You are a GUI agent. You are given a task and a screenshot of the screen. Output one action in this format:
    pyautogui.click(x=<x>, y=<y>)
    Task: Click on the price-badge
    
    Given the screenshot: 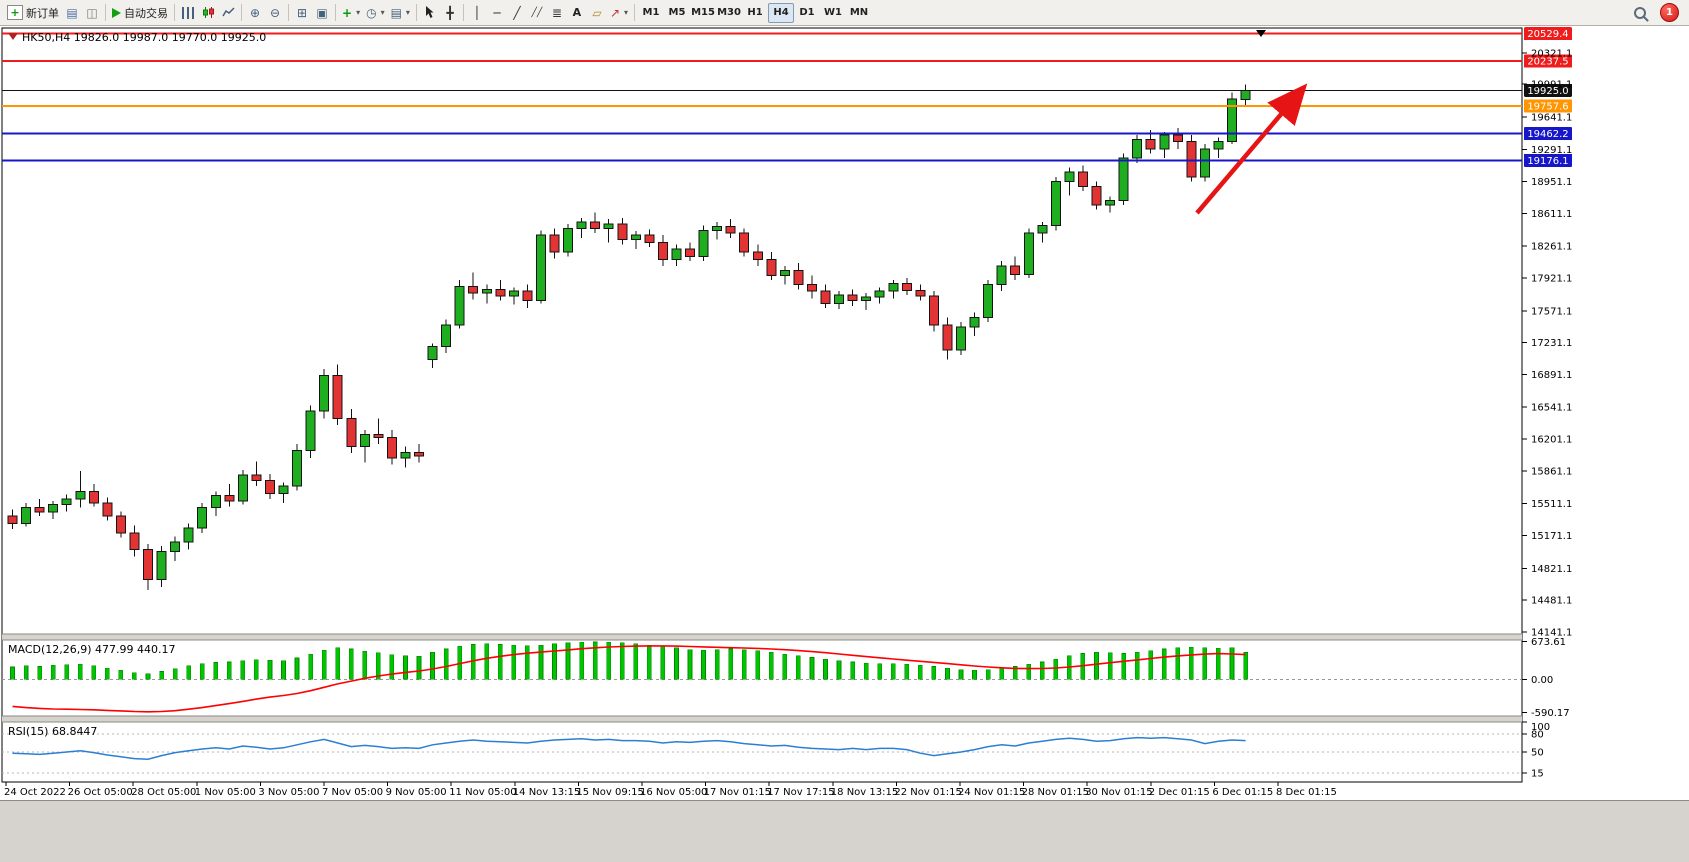 What is the action you would take?
    pyautogui.click(x=1548, y=106)
    